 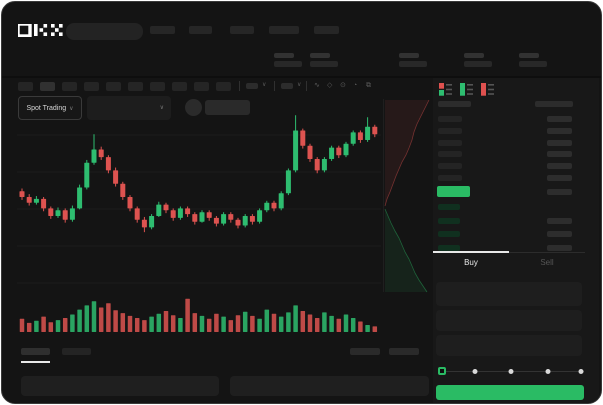 What do you see at coordinates (301, 25) in the screenshot?
I see `header` at bounding box center [301, 25].